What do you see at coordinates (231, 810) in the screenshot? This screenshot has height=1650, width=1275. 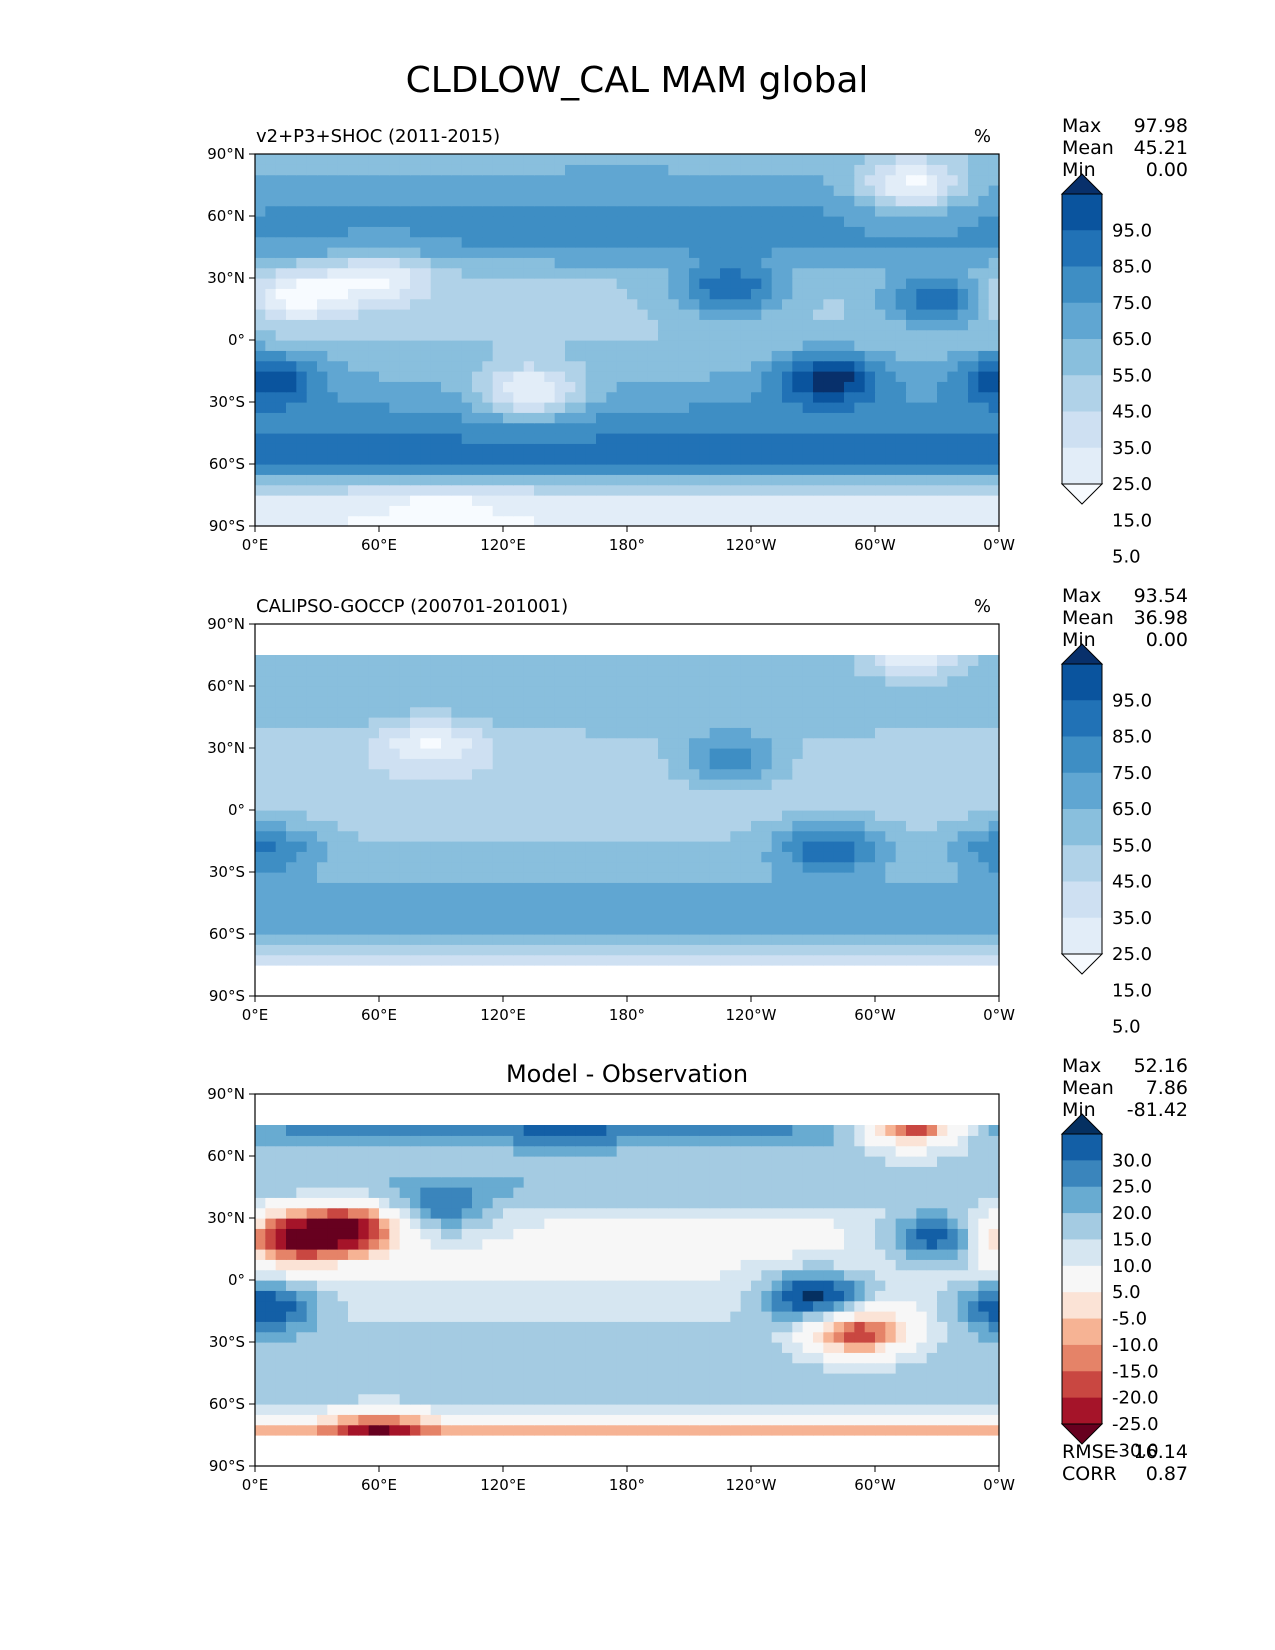 I see `y-axis: 90°N60°N30°N0°30°S60°S90°S` at bounding box center [231, 810].